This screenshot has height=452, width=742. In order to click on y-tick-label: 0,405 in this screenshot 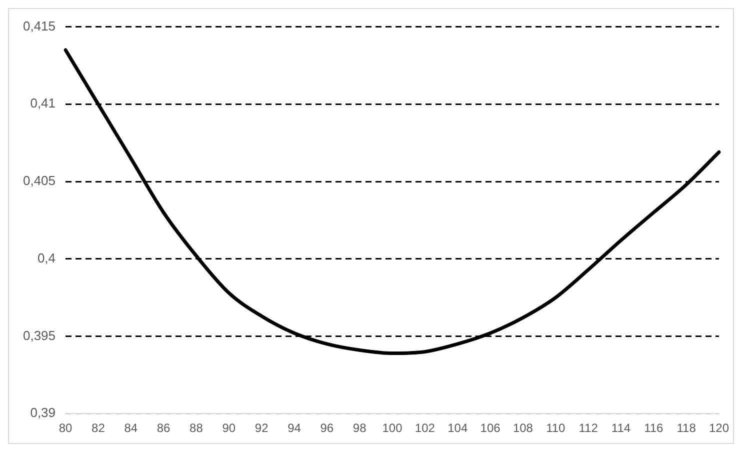, I will do `click(39, 180)`.